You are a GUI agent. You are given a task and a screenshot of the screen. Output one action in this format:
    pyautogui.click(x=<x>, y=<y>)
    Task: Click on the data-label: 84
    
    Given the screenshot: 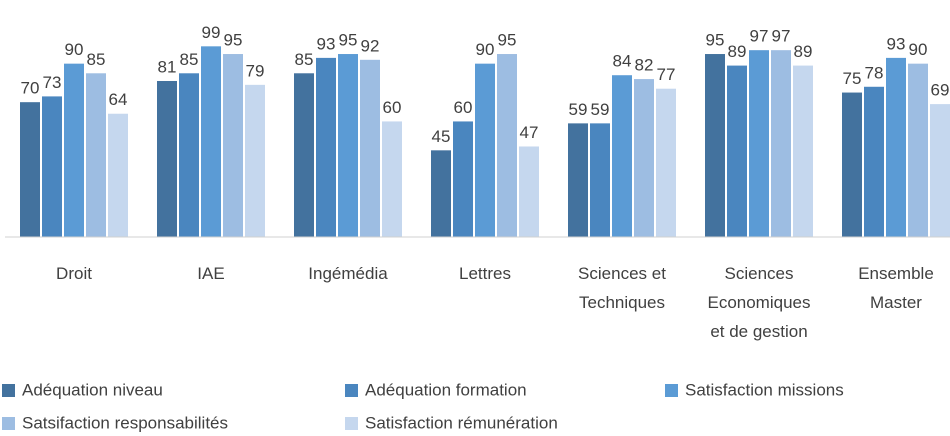 What is the action you would take?
    pyautogui.click(x=622, y=61)
    